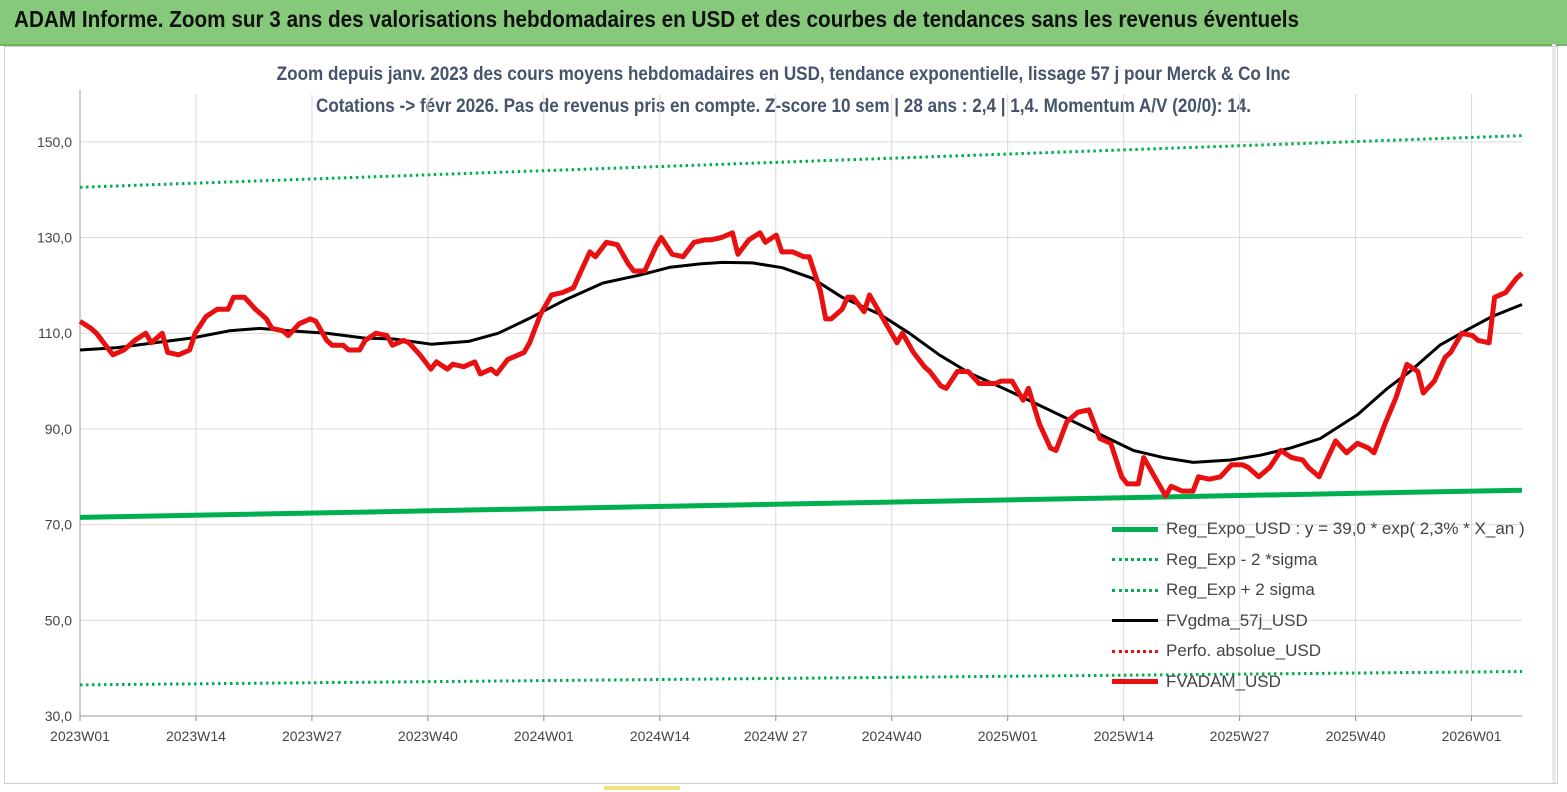 The height and width of the screenshot is (792, 1567). What do you see at coordinates (58, 716) in the screenshot?
I see `y-tick-label: 30,0` at bounding box center [58, 716].